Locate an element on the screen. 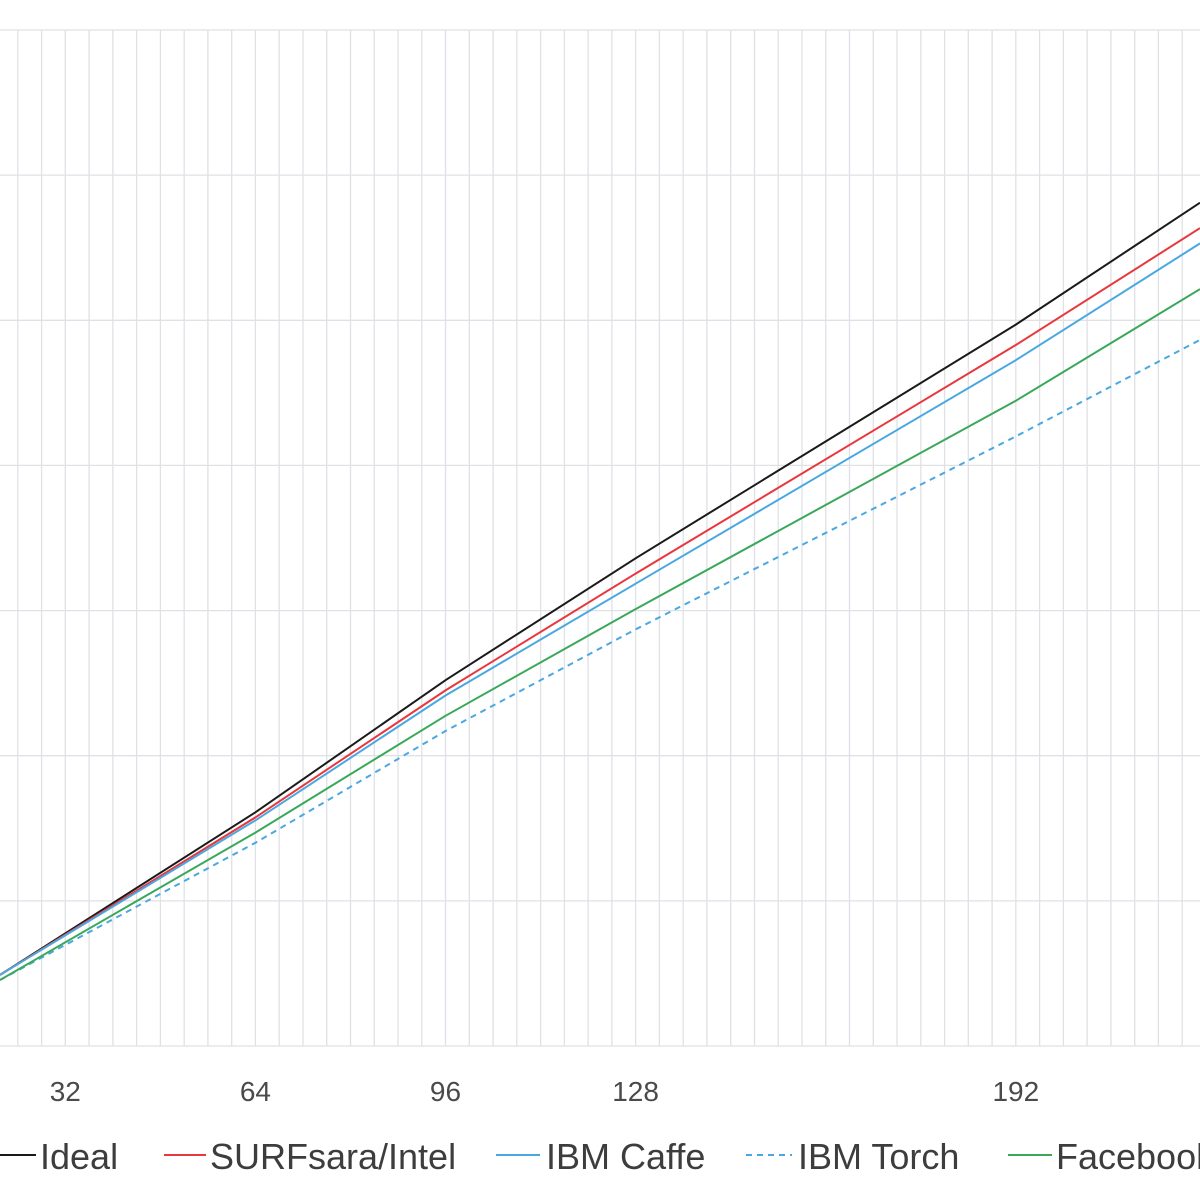 The width and height of the screenshot is (1200, 1200). x-tick-label: 32 is located at coordinates (65, 1091).